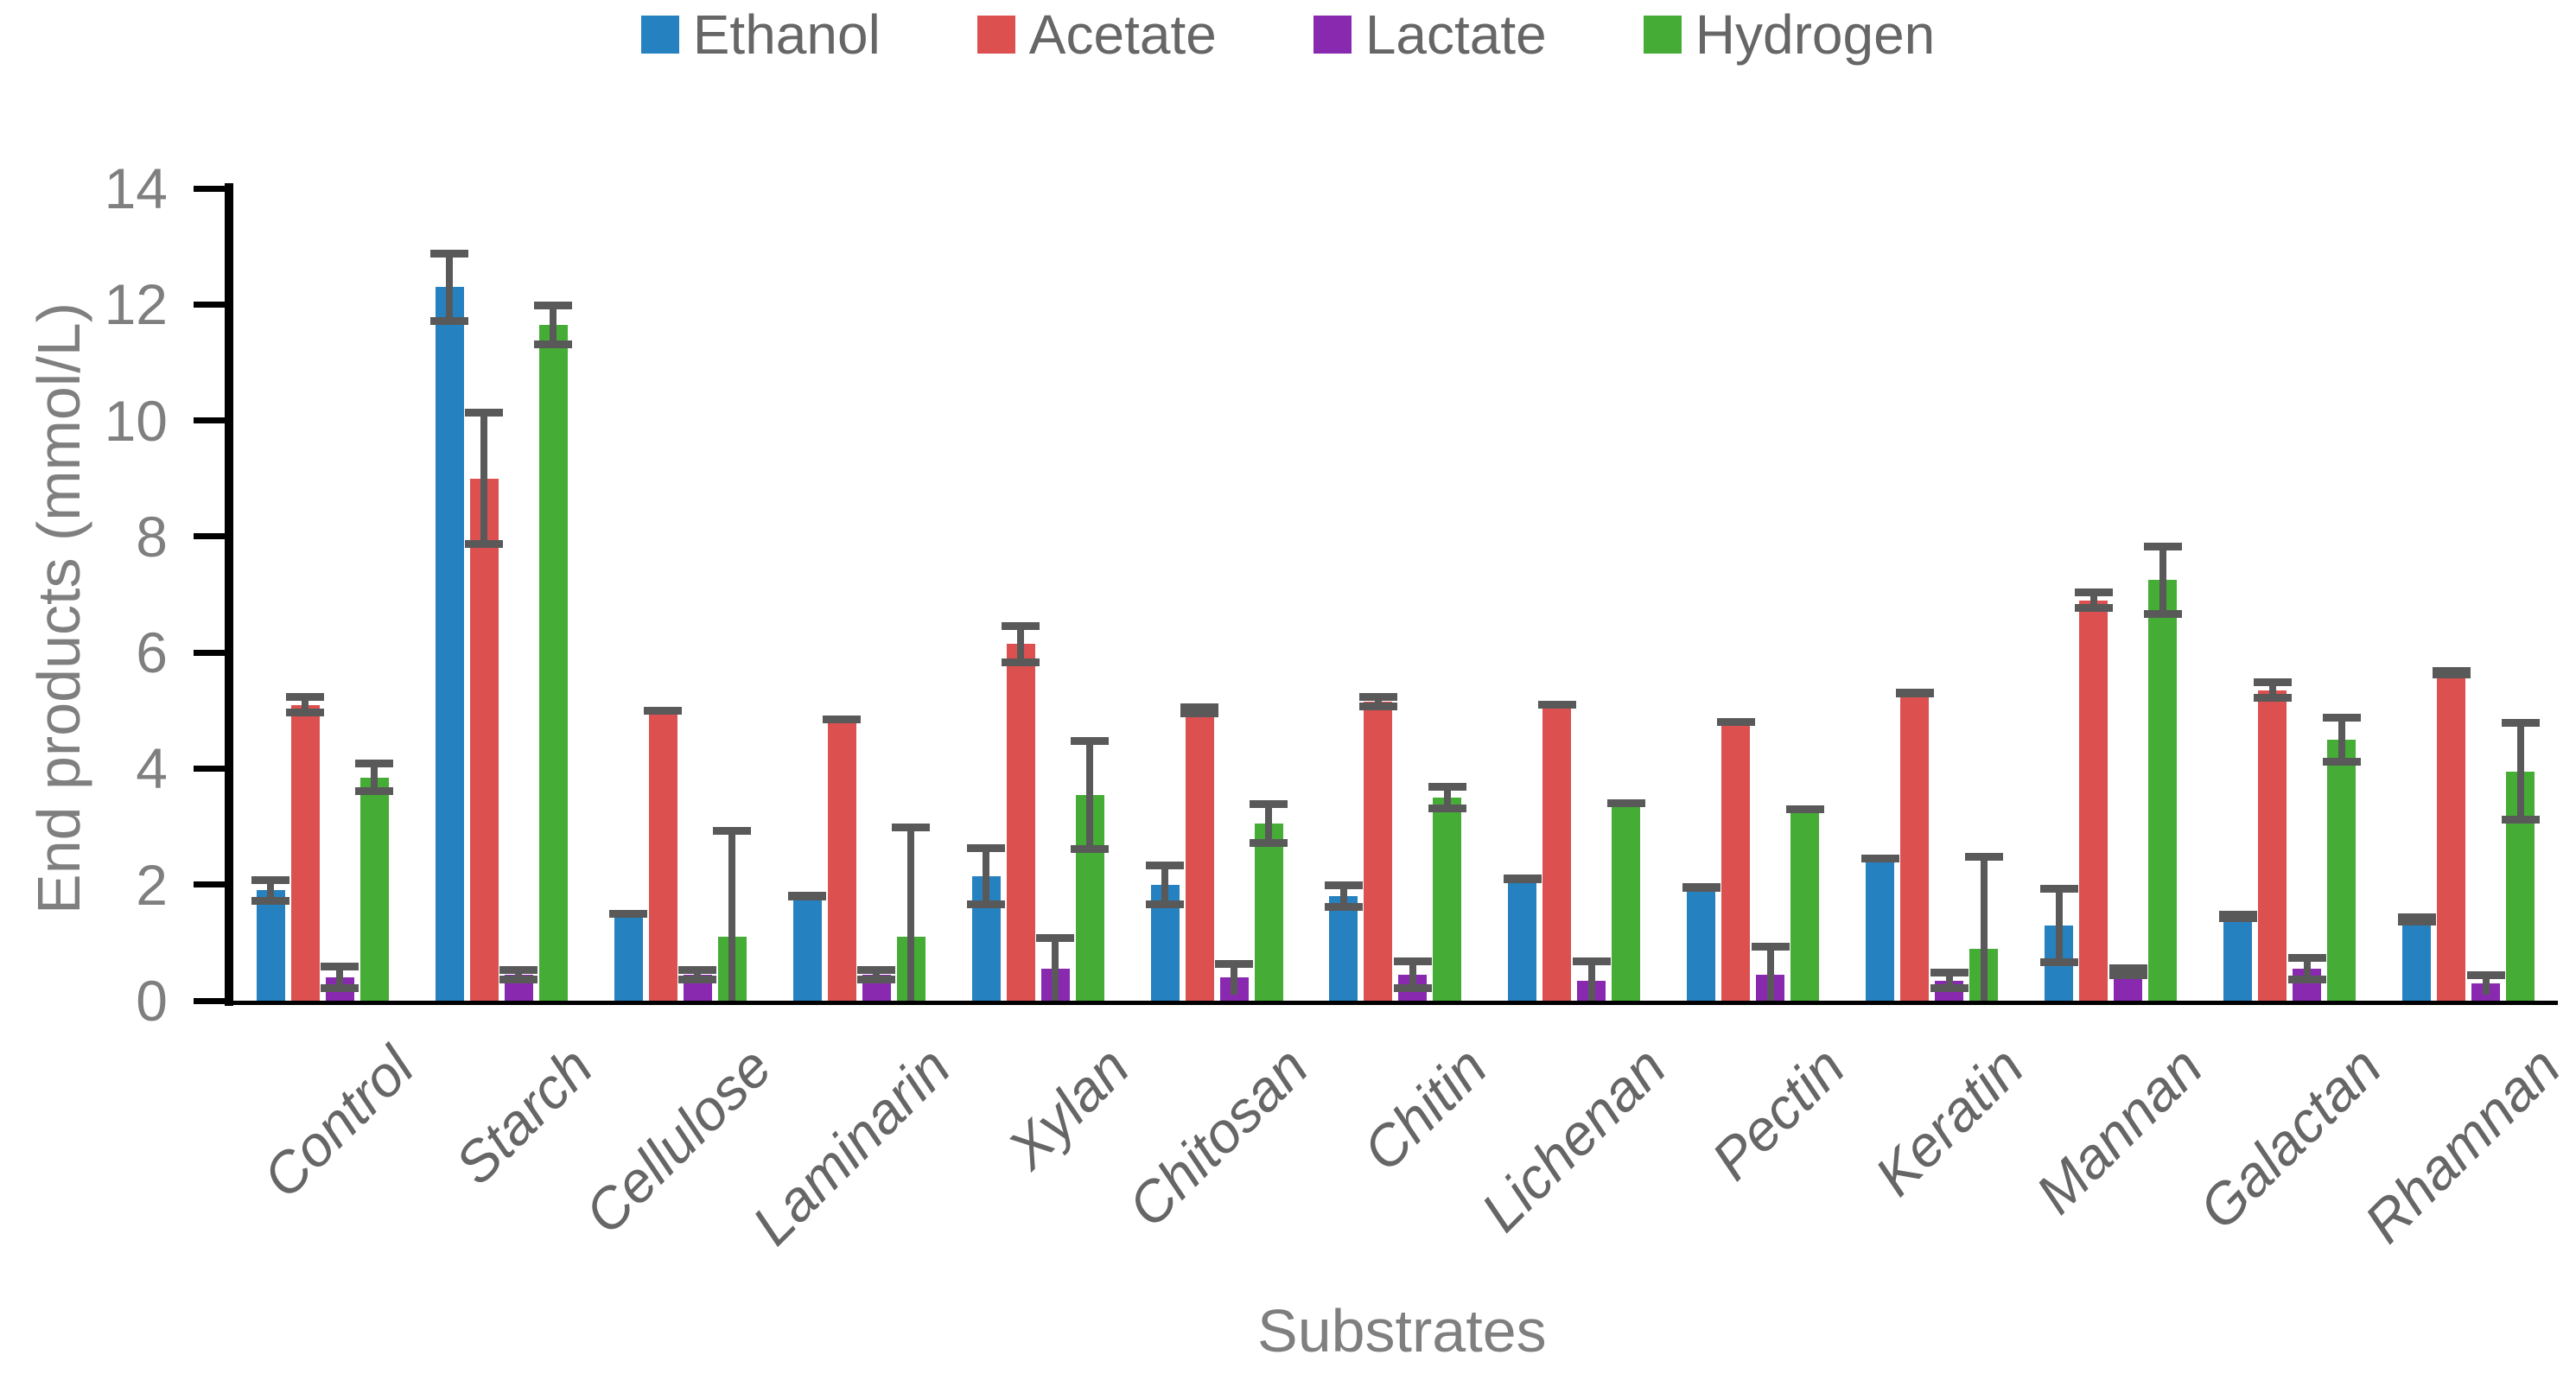 This screenshot has height=1393, width=2576. Describe the element at coordinates (1038, 594) in the screenshot. I see `bar-group-xylan` at that location.